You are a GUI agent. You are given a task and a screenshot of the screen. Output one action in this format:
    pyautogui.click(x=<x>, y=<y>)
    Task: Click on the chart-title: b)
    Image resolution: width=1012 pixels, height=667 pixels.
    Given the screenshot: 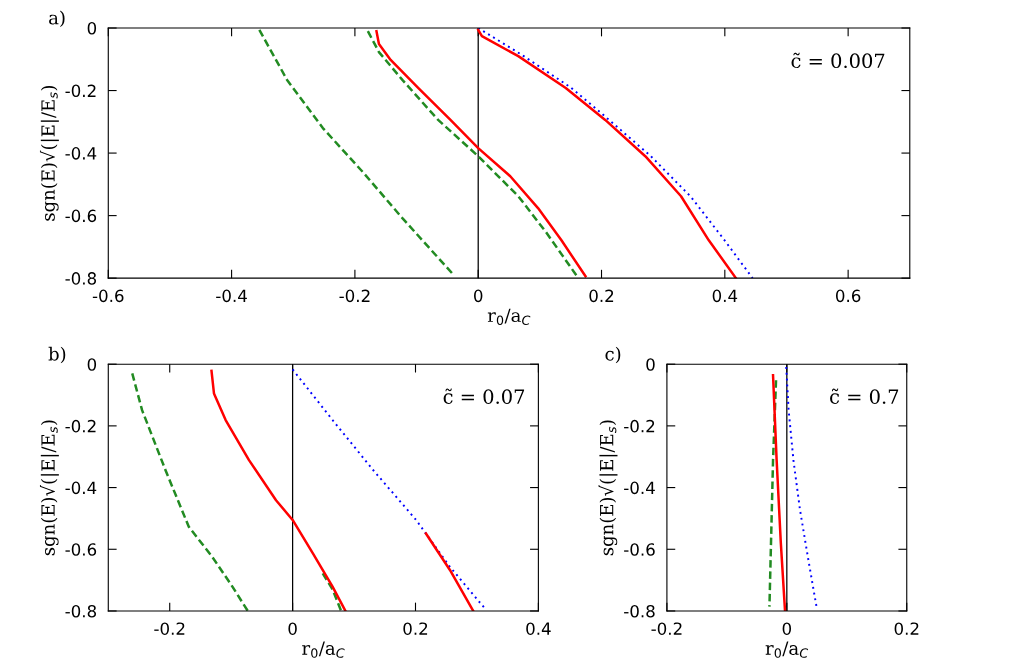 What is the action you would take?
    pyautogui.click(x=57, y=355)
    